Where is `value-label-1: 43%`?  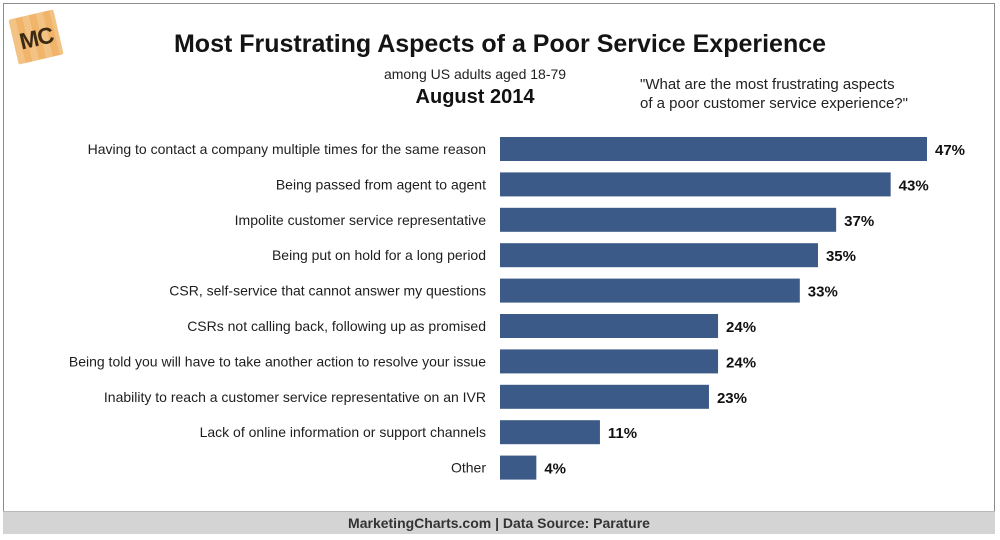
value-label-1: 43% is located at coordinates (914, 185).